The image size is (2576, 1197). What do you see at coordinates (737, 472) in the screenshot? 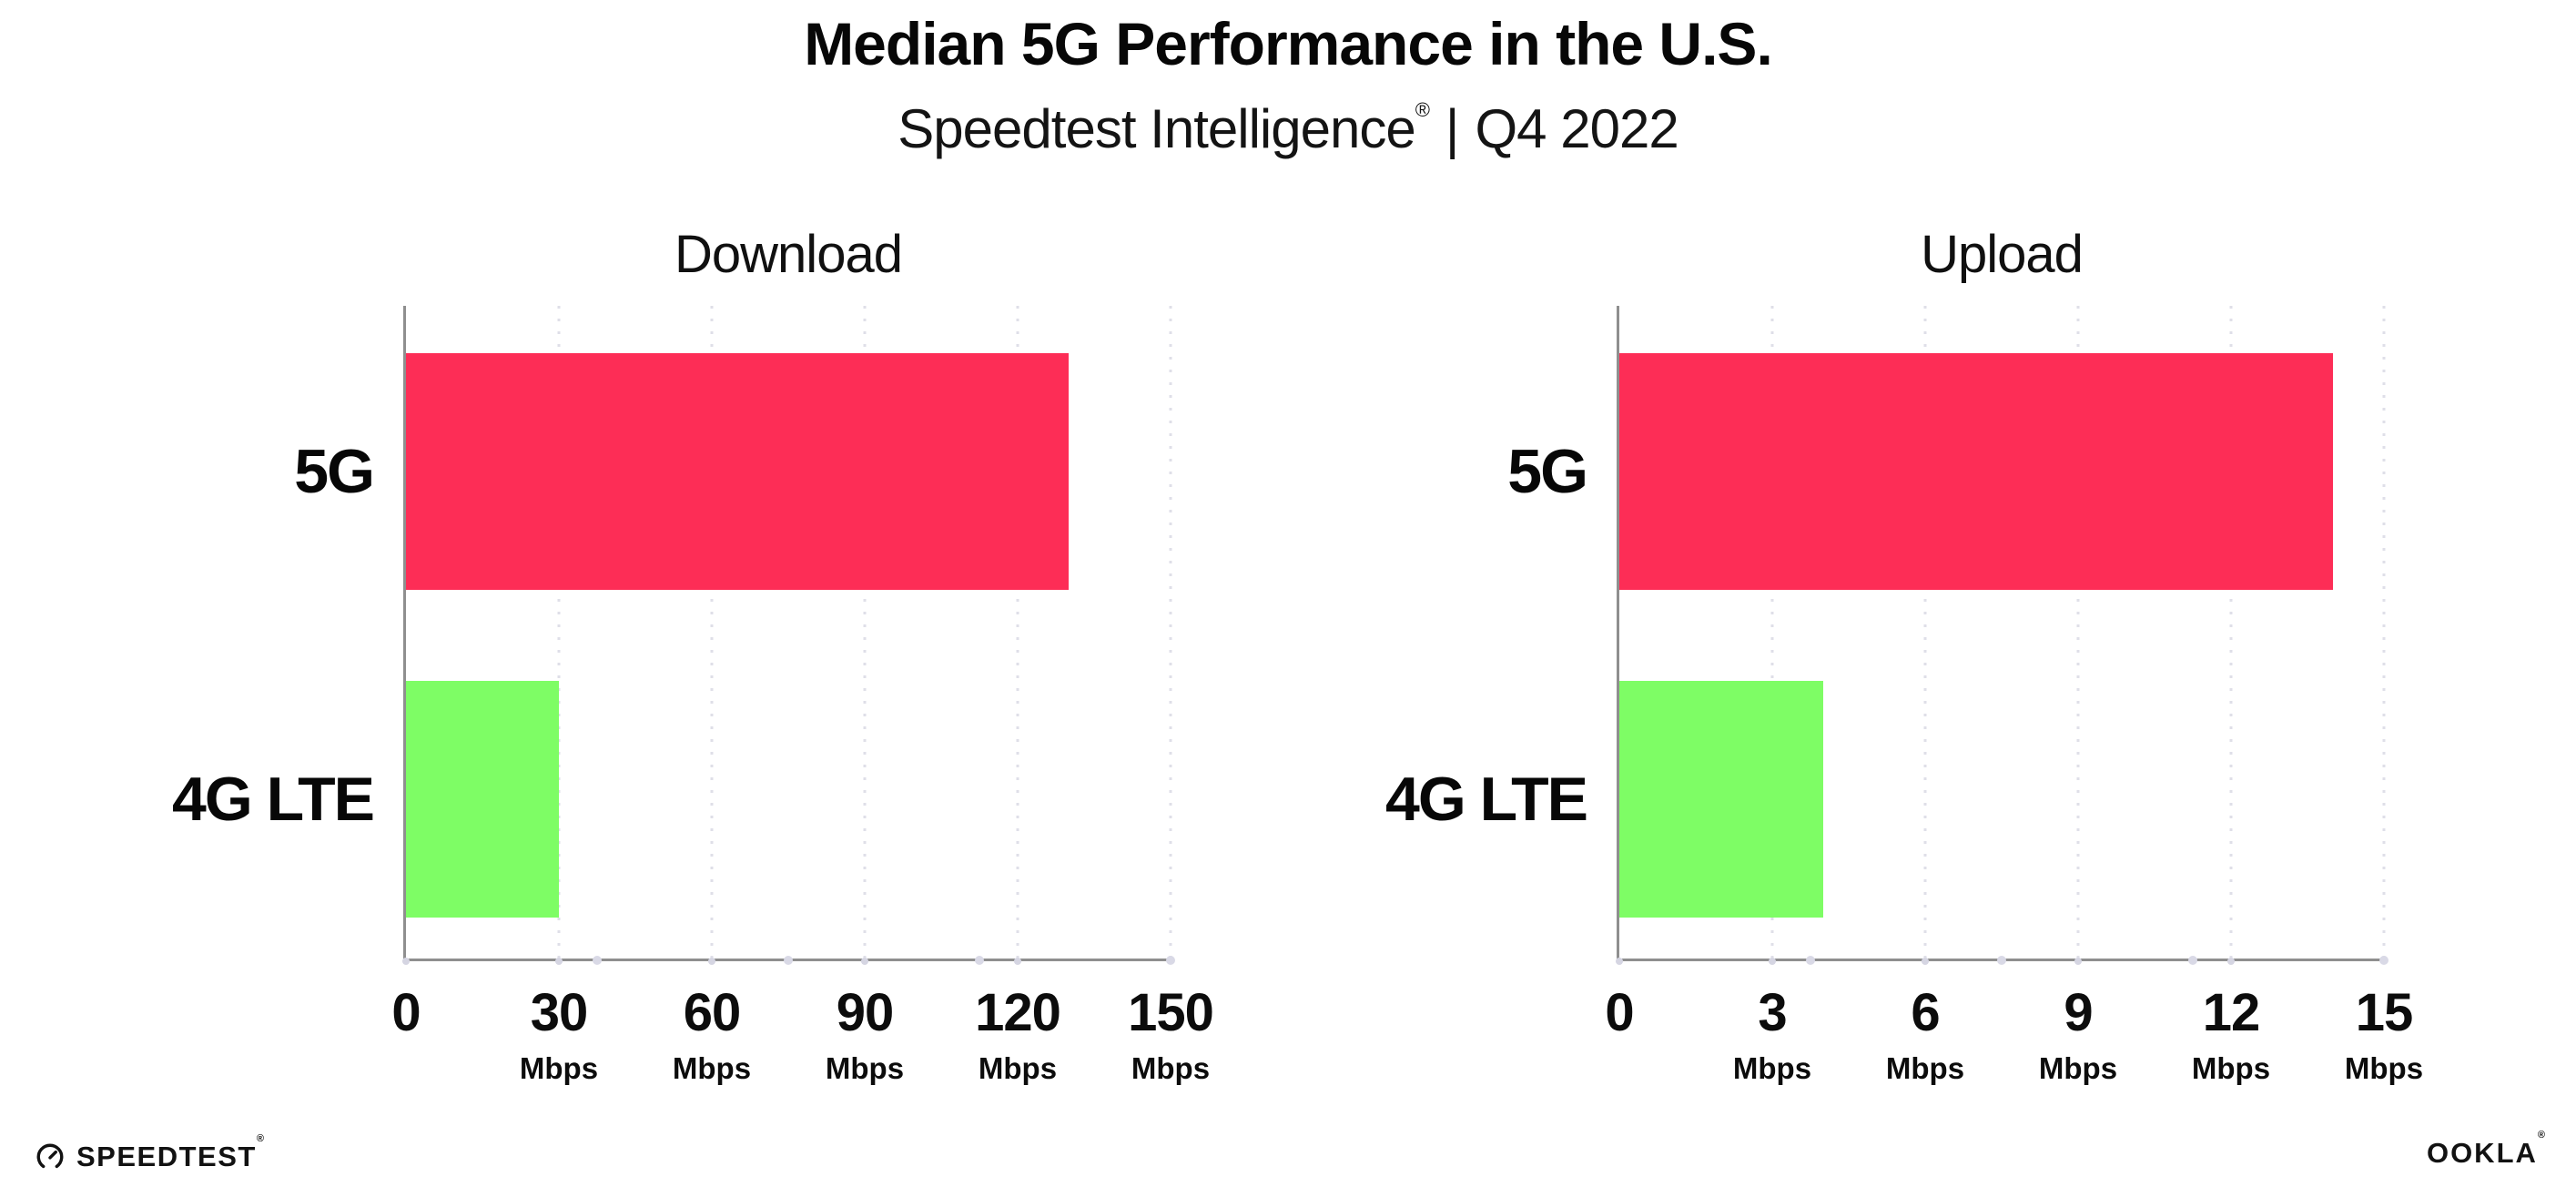
I see `bar-5g-download` at bounding box center [737, 472].